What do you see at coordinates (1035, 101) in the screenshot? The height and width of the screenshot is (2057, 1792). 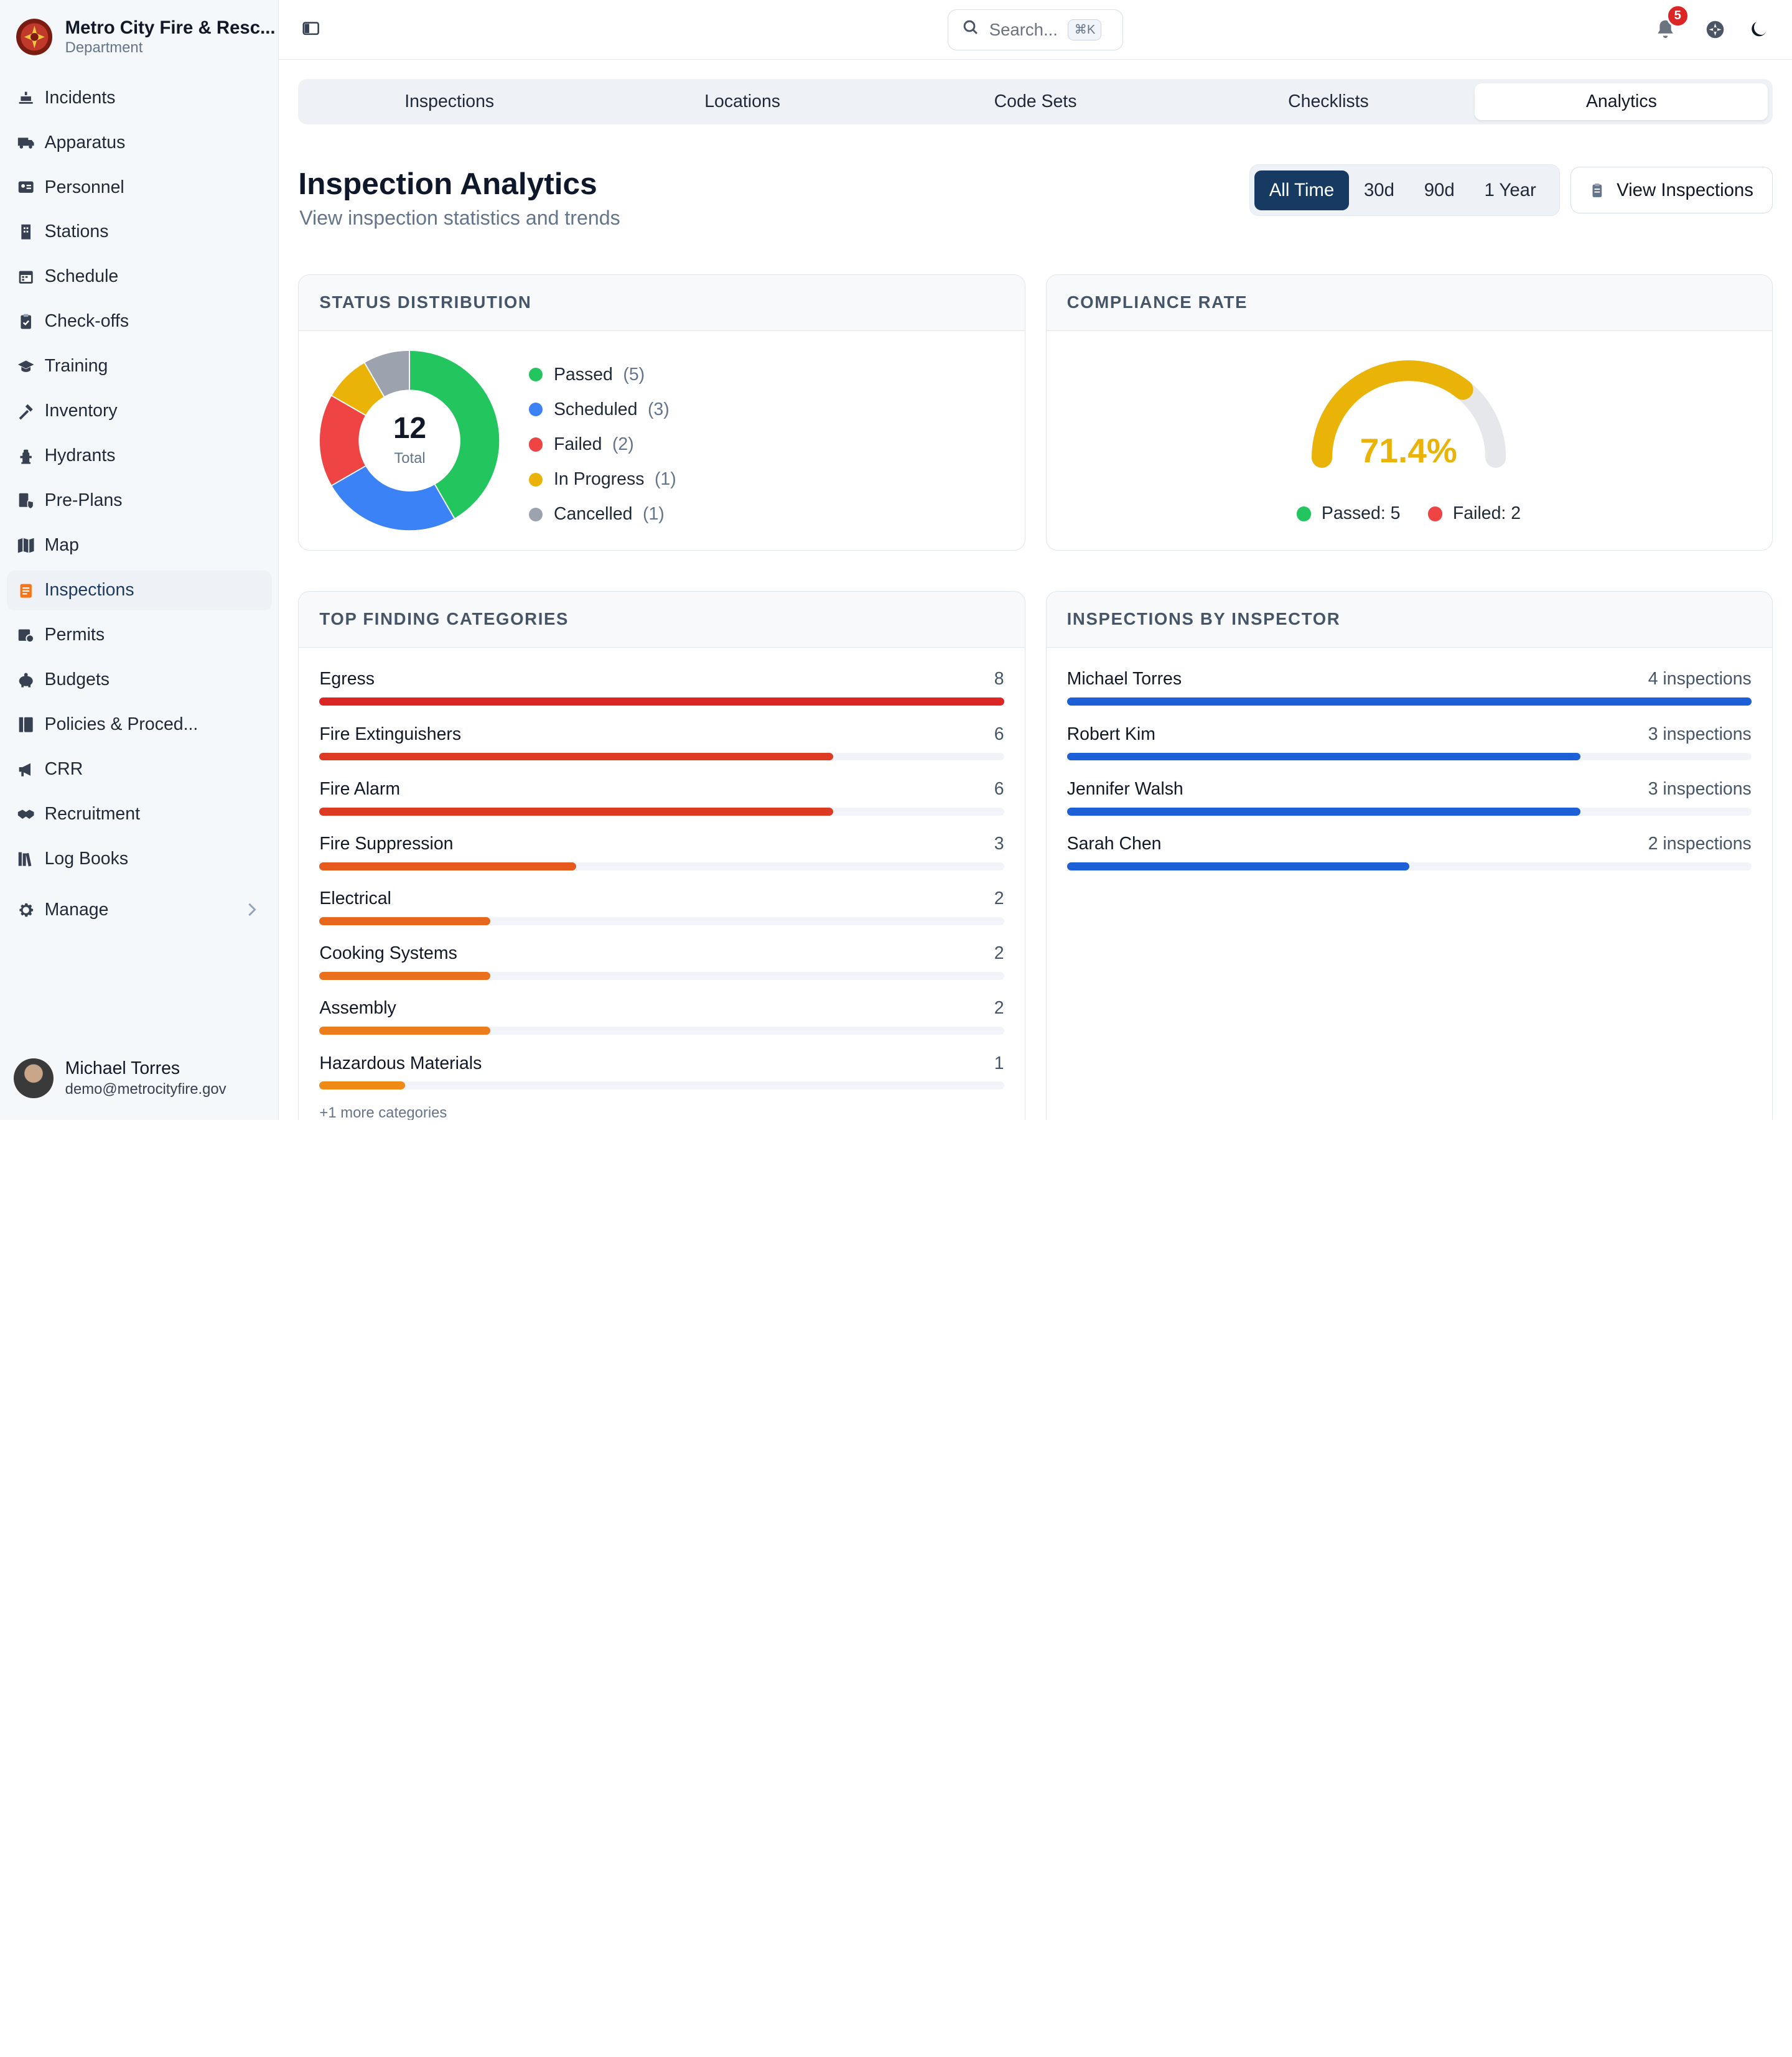 I see `tab-code-sets: Code Sets` at bounding box center [1035, 101].